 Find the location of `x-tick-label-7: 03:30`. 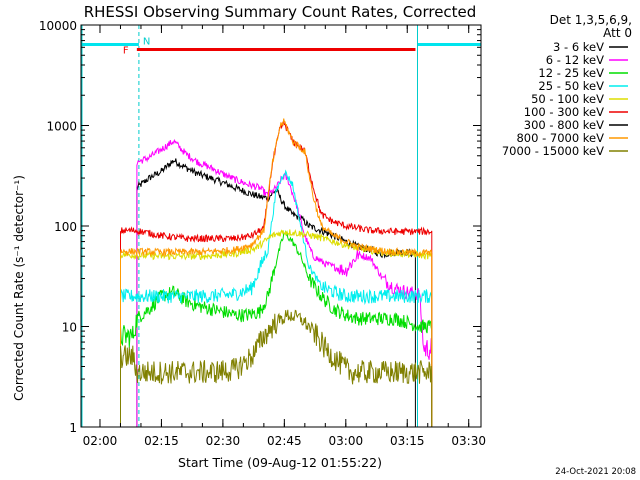

x-tick-label-7: 03:30 is located at coordinates (468, 441).